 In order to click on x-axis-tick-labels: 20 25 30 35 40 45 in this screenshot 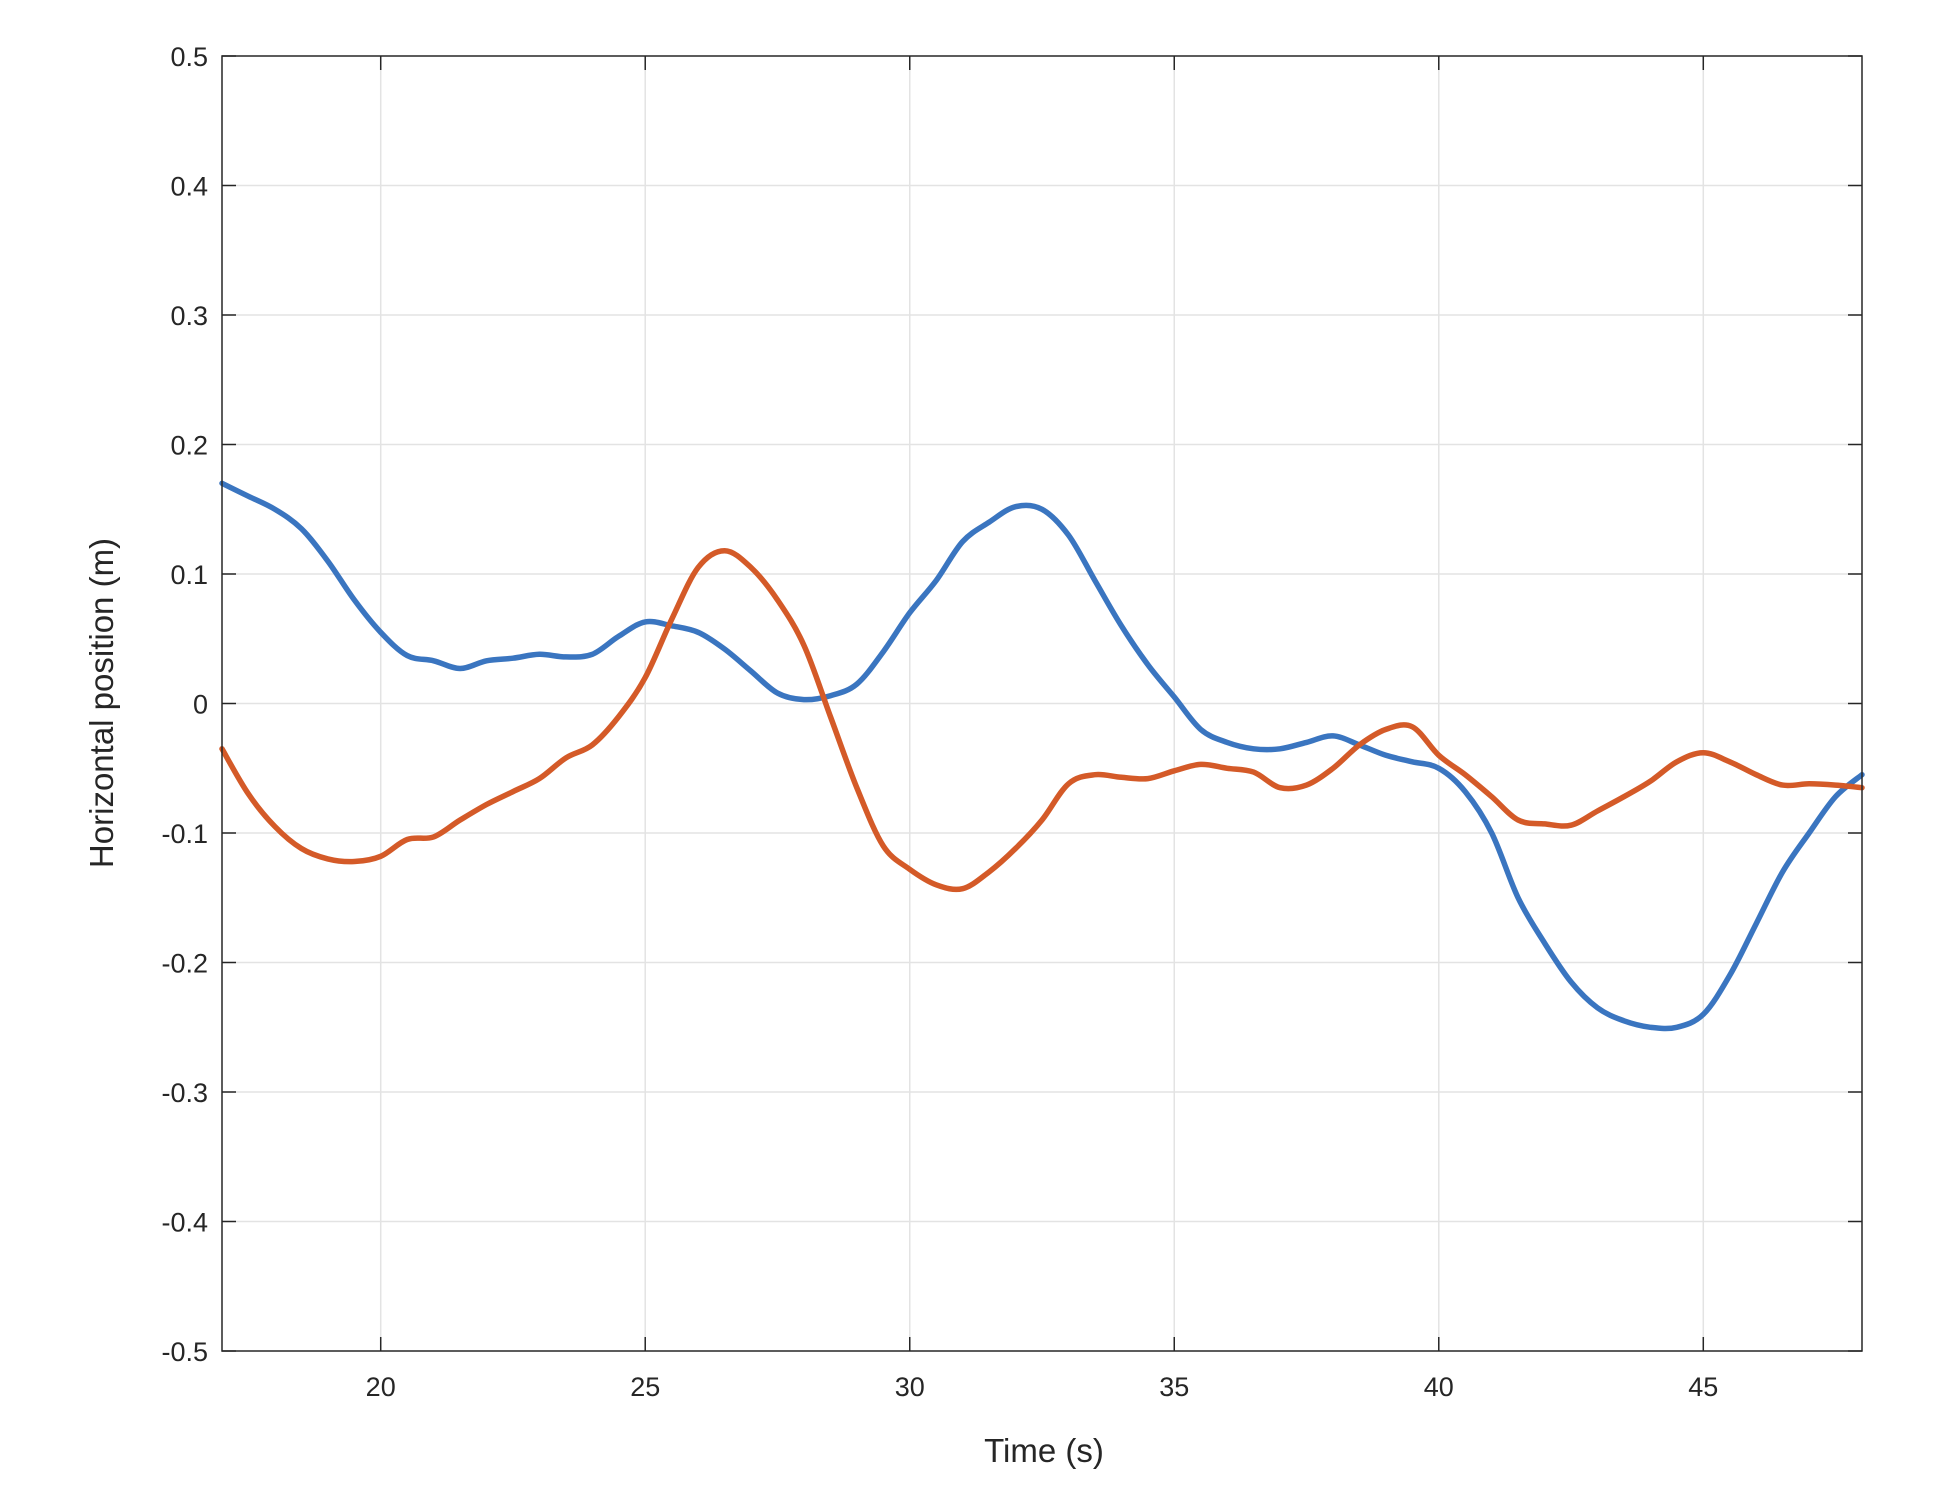, I will do `click(1042, 1387)`.